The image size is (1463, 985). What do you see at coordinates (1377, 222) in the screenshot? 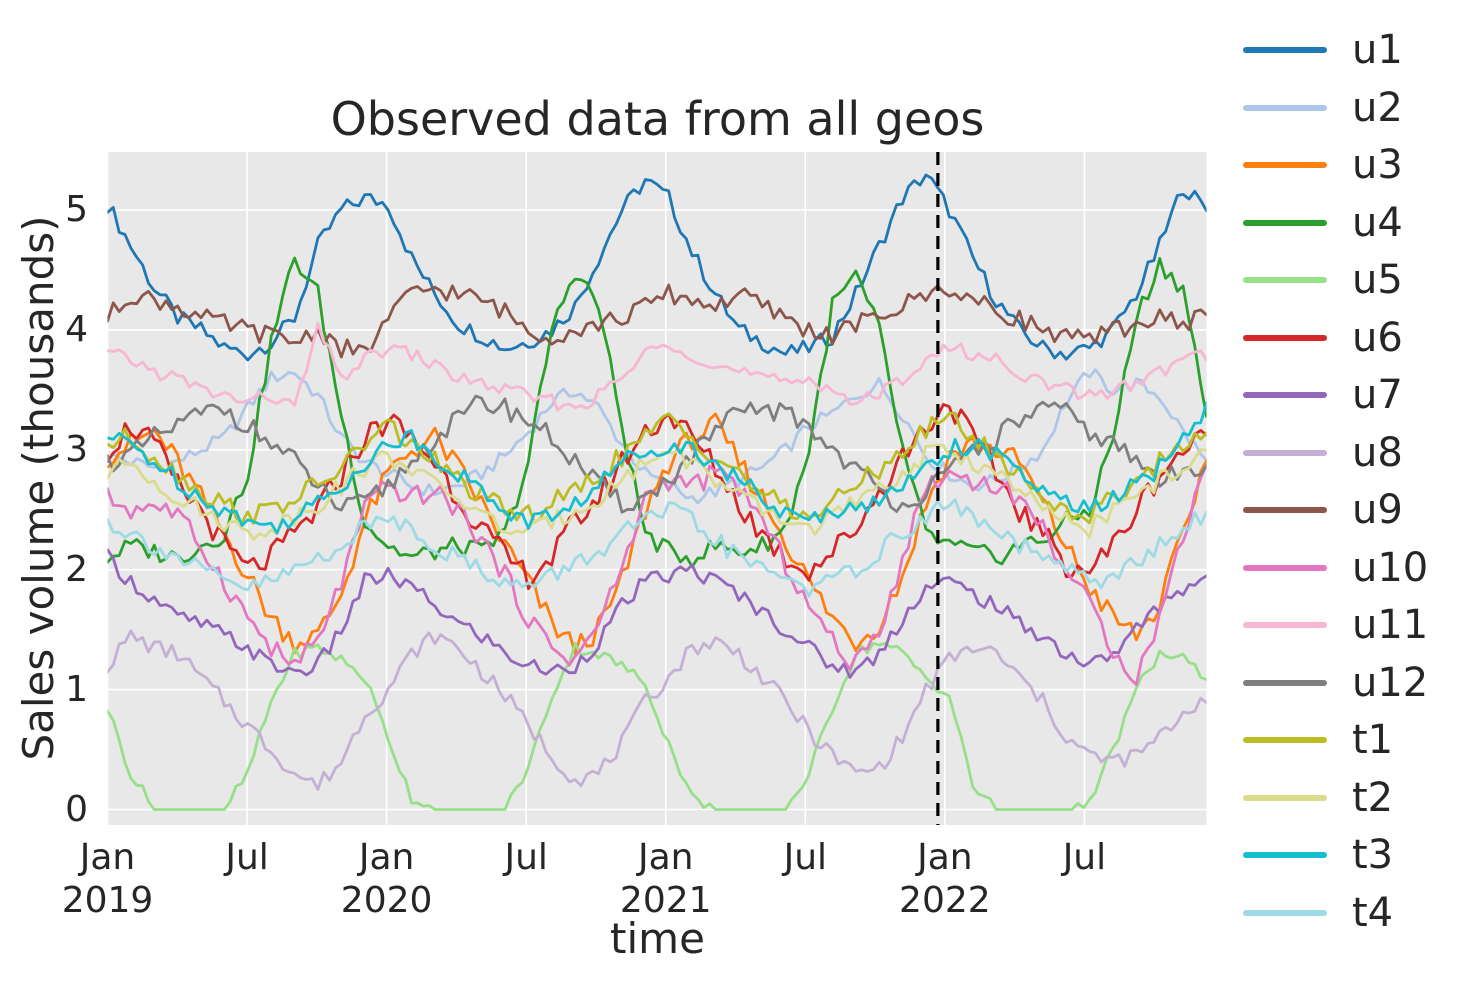
I see `legend-label: u4` at bounding box center [1377, 222].